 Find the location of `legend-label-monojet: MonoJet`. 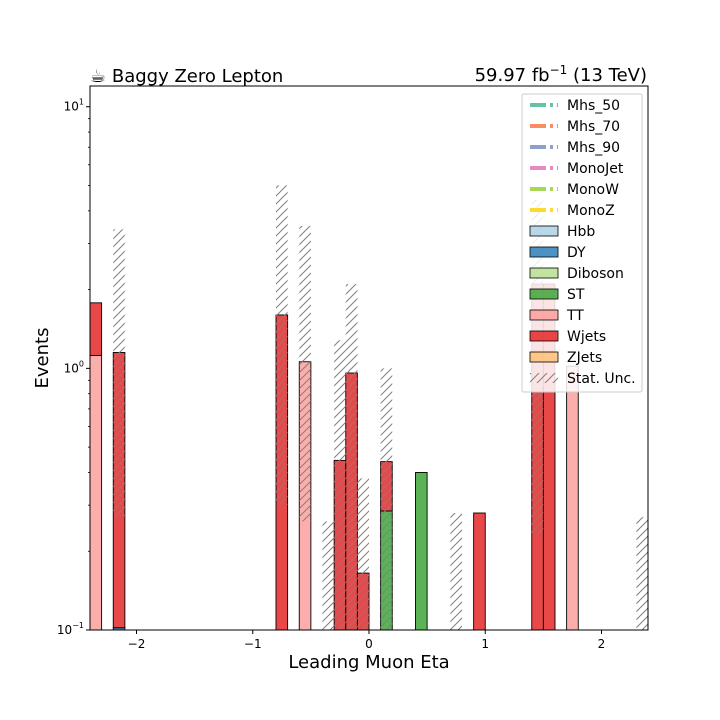

legend-label-monojet: MonoJet is located at coordinates (595, 169).